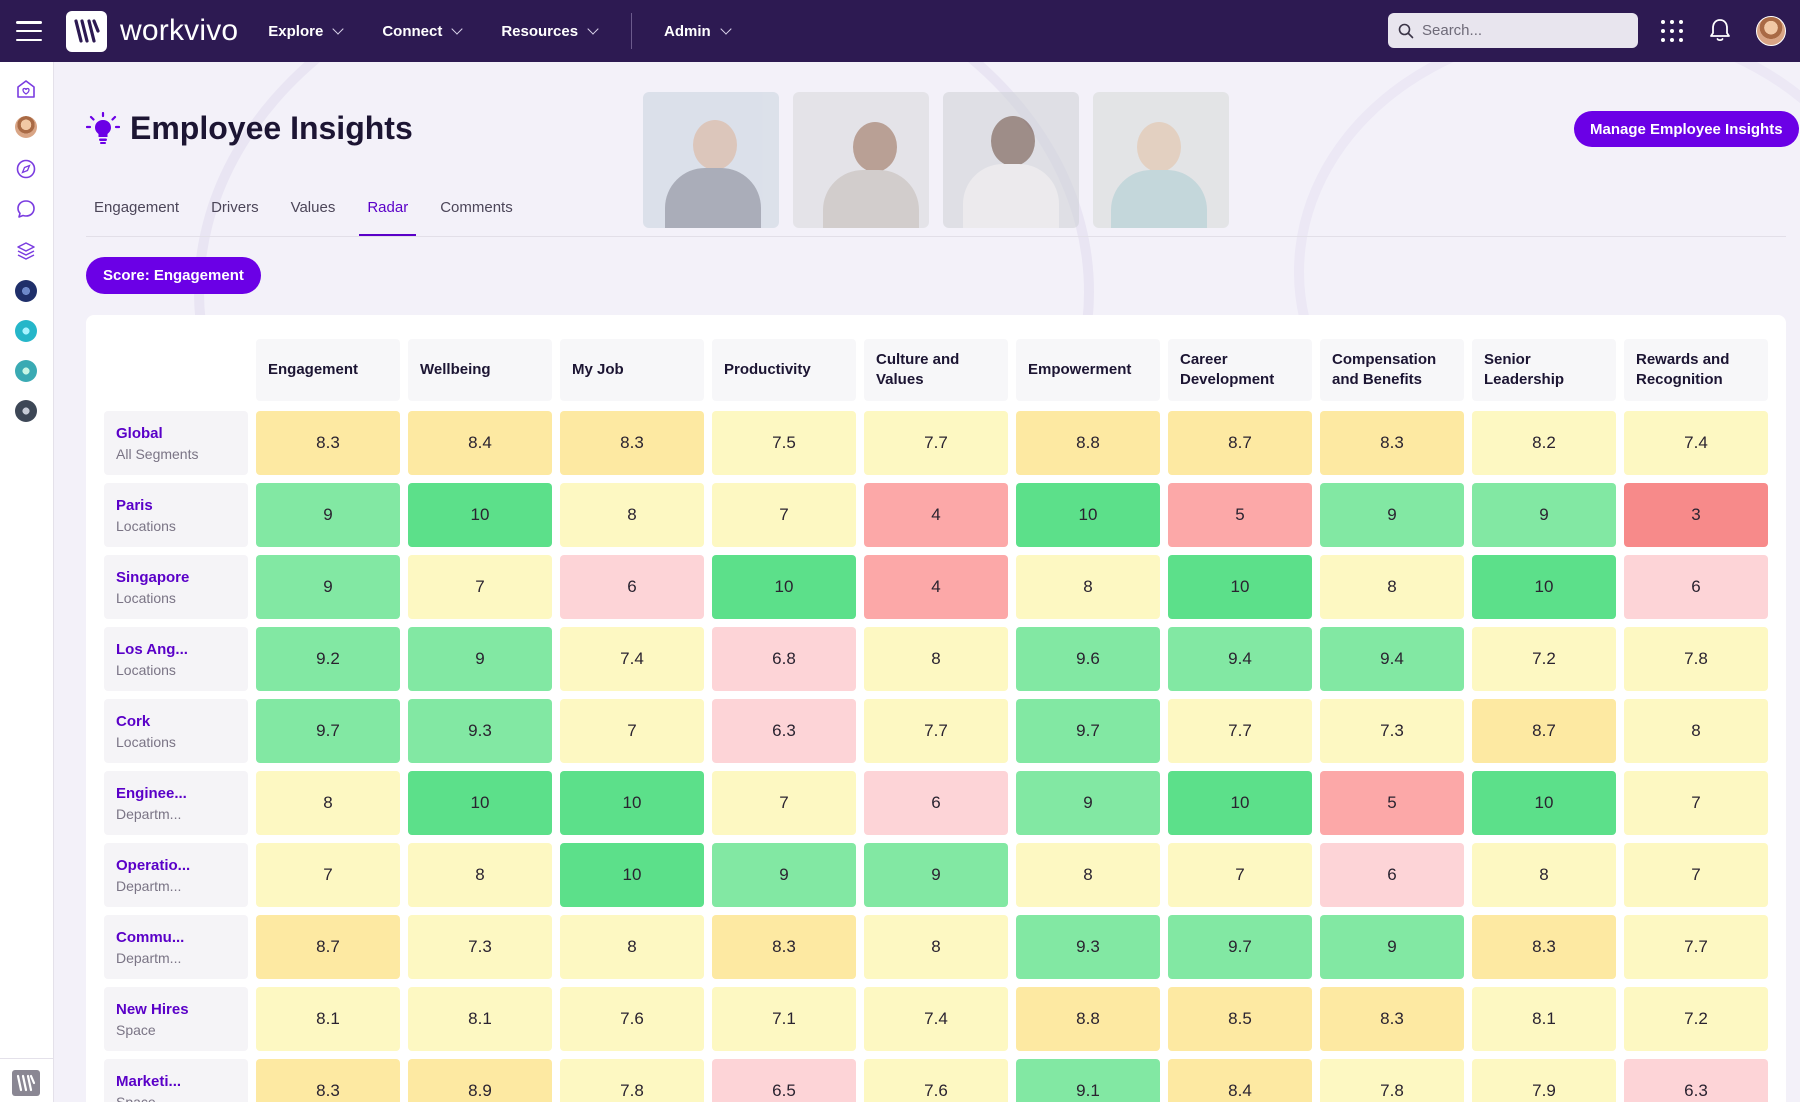 This screenshot has width=1800, height=1102. What do you see at coordinates (1720, 30) in the screenshot?
I see `notification-bell-icon` at bounding box center [1720, 30].